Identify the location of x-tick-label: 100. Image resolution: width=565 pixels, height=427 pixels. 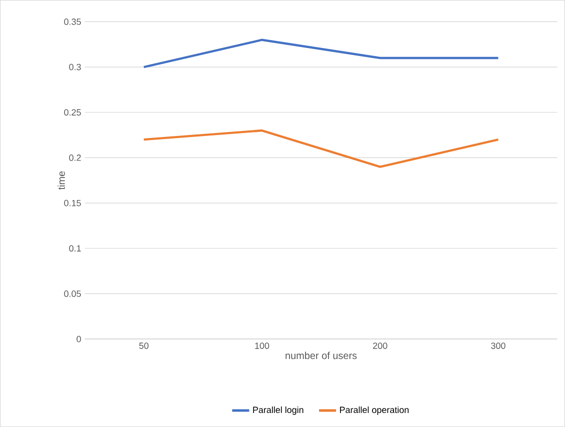
(262, 346).